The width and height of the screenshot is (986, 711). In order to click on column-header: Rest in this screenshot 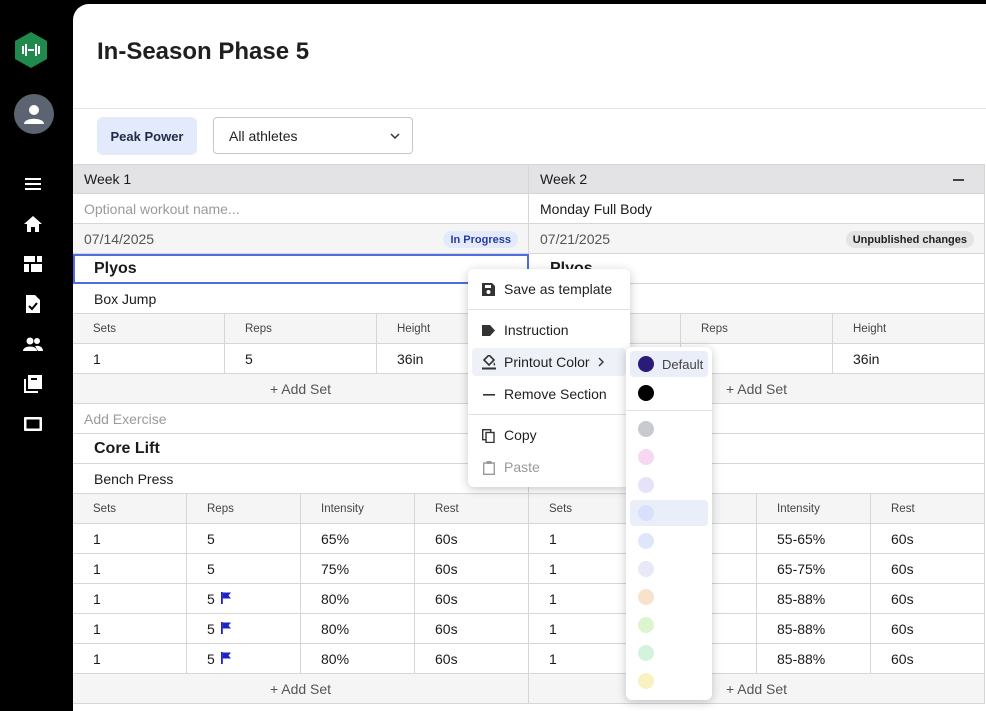, I will do `click(472, 509)`.